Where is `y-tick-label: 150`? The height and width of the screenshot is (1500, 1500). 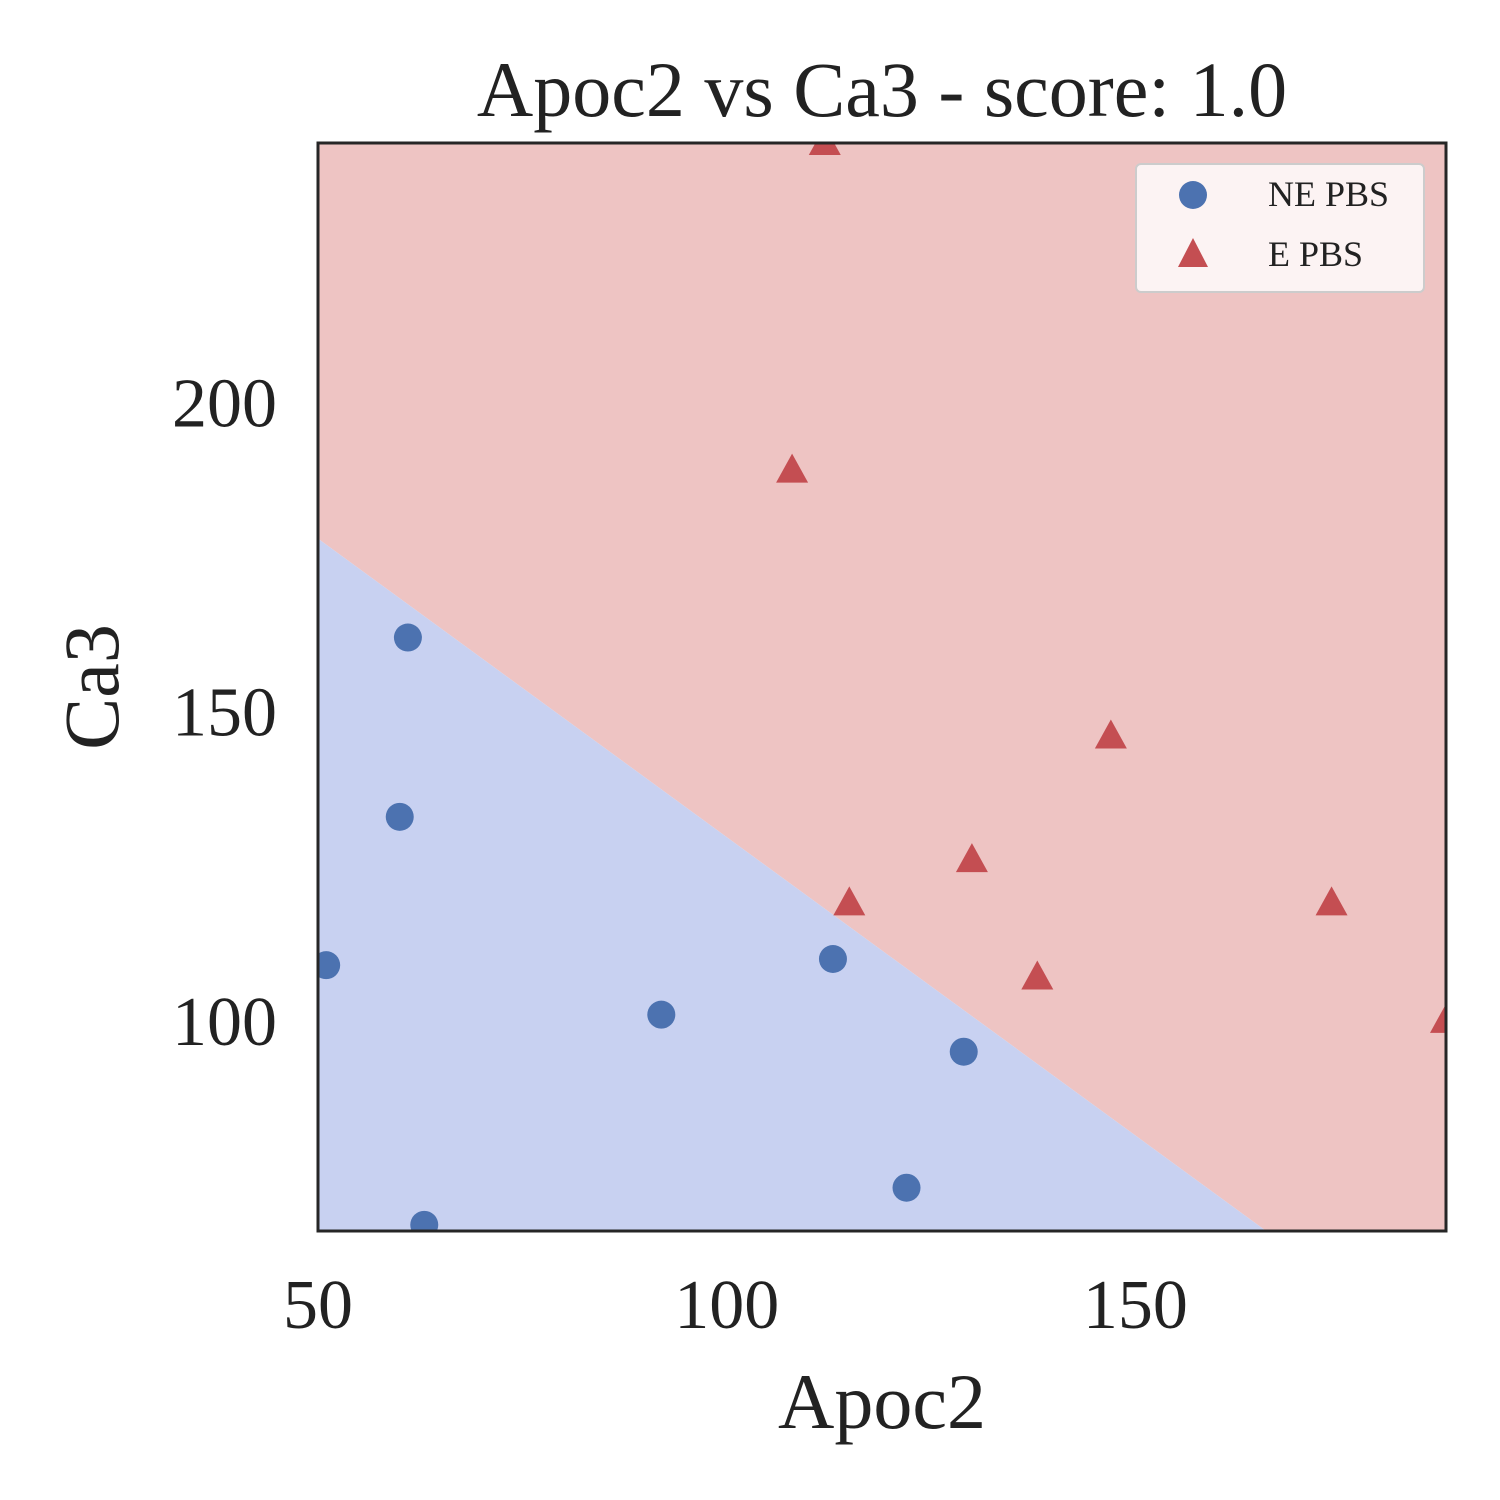 y-tick-label: 150 is located at coordinates (224, 713).